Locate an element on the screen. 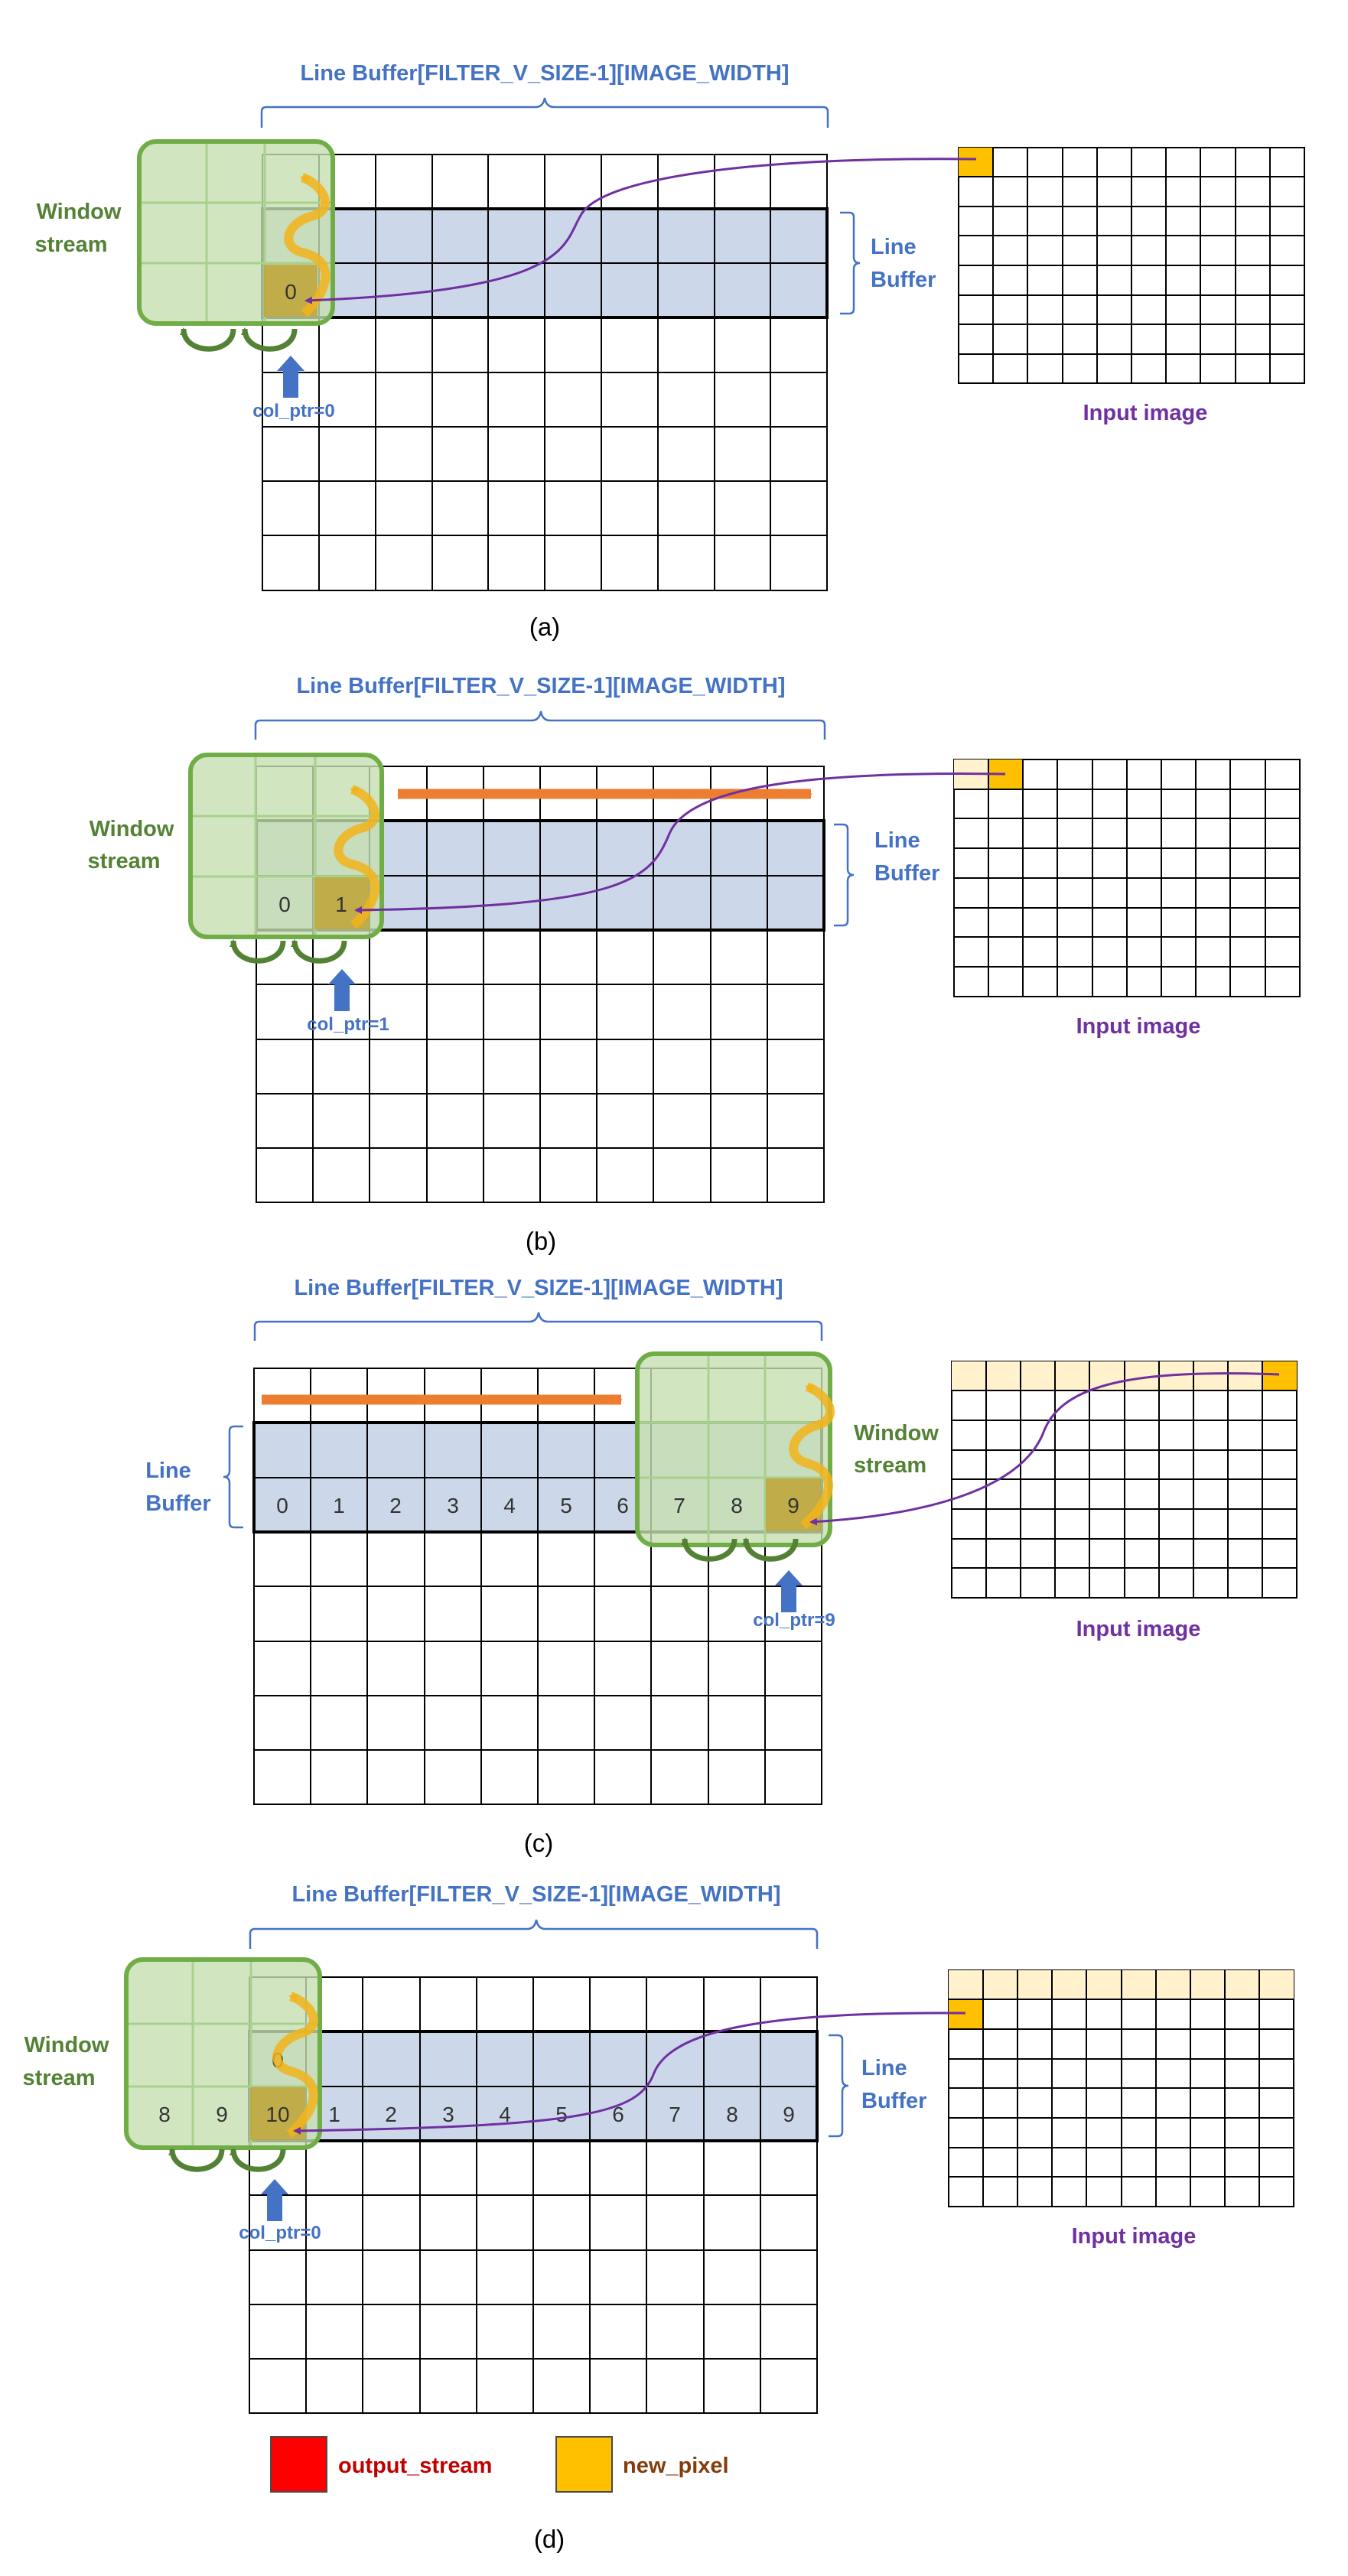 The width and height of the screenshot is (1348, 2576). col-ptr-label: col_ptr=1 is located at coordinates (348, 1024).